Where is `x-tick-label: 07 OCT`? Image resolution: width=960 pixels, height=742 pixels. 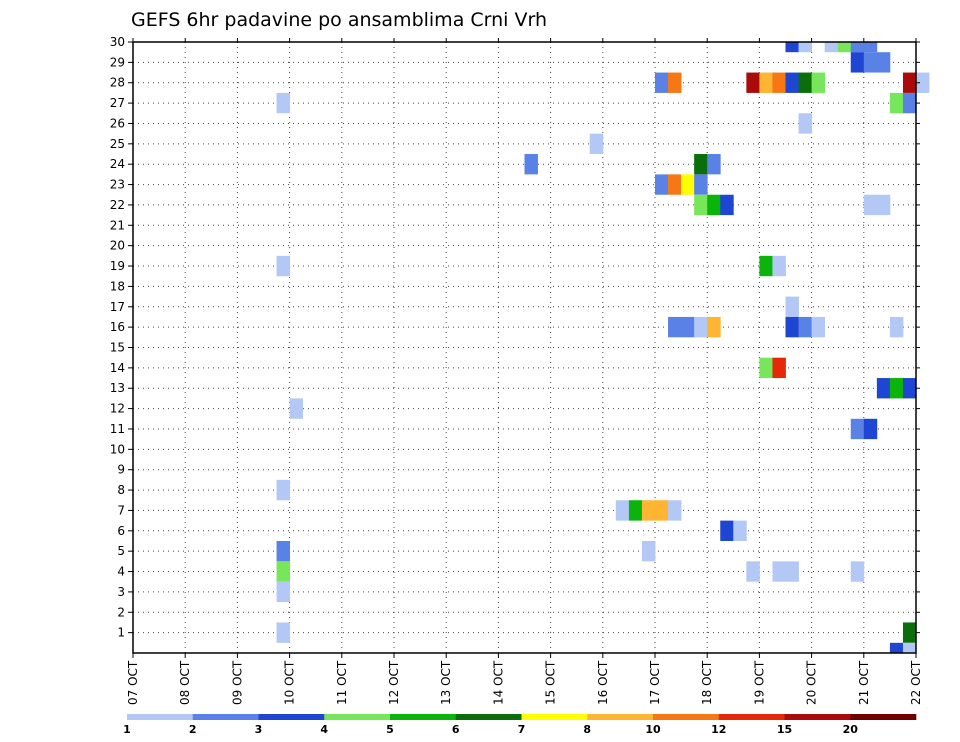
x-tick-label: 07 OCT is located at coordinates (133, 682).